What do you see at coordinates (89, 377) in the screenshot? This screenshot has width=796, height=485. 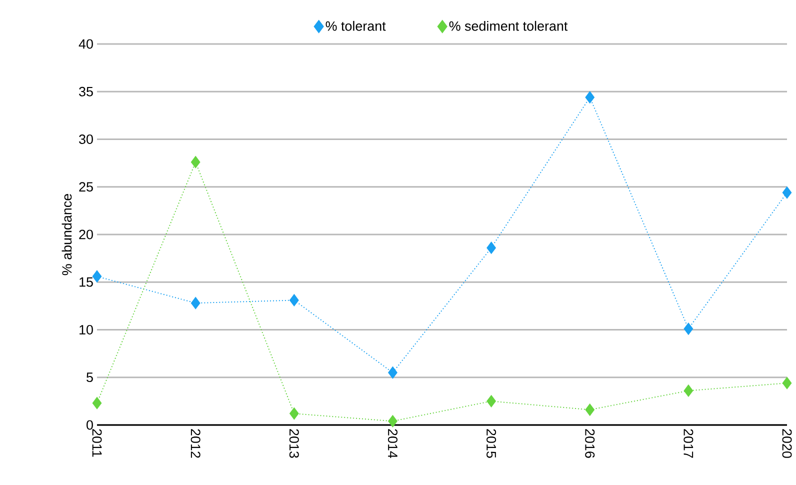 I see `y-tick-label: 5` at bounding box center [89, 377].